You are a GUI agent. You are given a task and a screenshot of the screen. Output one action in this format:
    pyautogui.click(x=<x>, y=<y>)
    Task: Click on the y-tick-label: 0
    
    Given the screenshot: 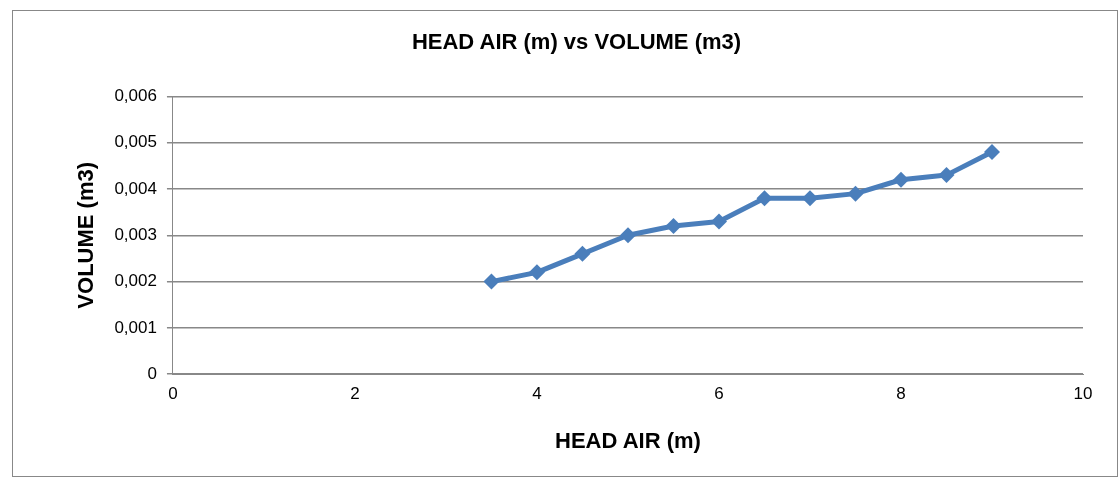 What is the action you would take?
    pyautogui.click(x=152, y=373)
    